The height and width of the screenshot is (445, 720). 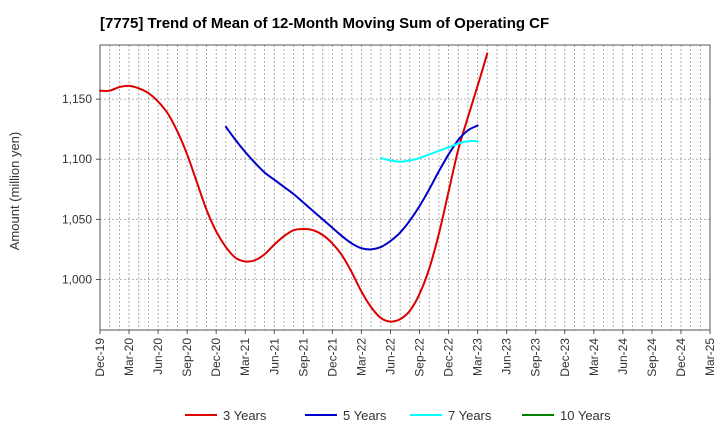 I want to click on x-tick-label: Dec-21, so click(x=332, y=357).